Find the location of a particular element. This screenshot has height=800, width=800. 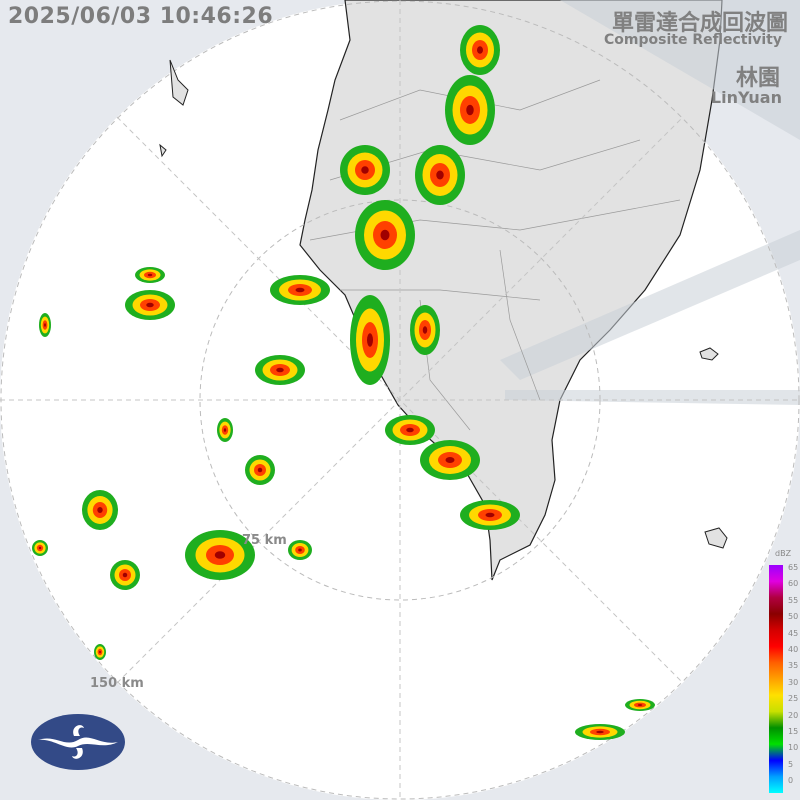

colorbar-label: 40 is located at coordinates (793, 649).